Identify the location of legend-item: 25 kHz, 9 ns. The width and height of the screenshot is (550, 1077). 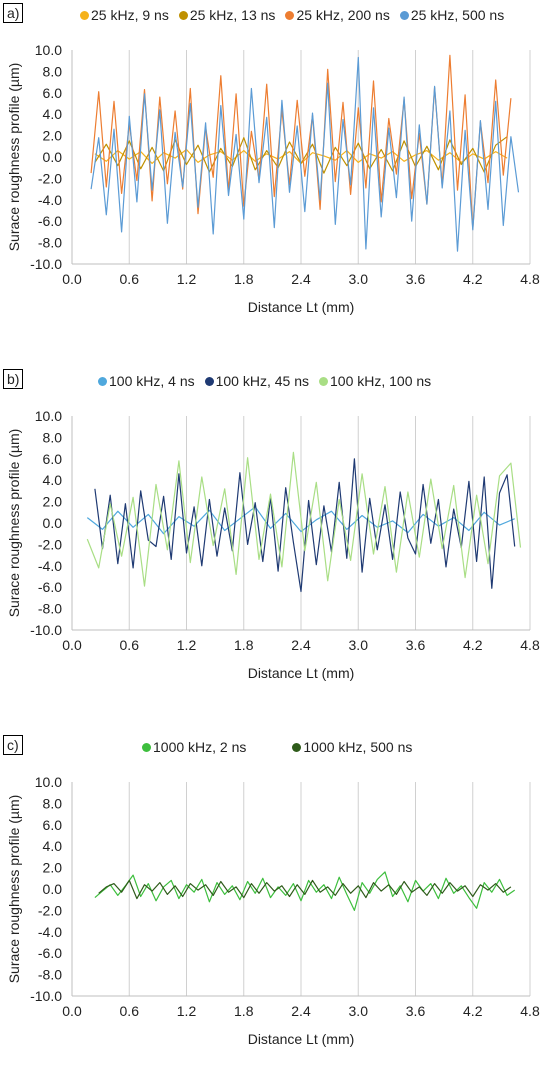
(124, 15).